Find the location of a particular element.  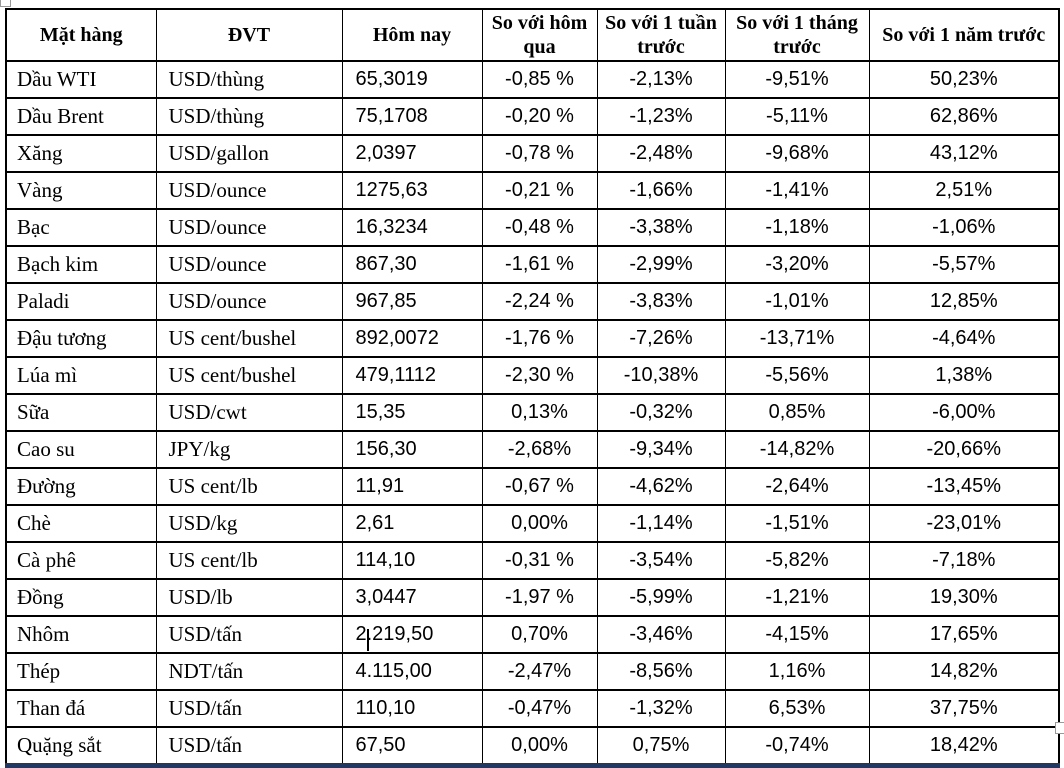

today-price-cell: 16,3234 is located at coordinates (412, 227).